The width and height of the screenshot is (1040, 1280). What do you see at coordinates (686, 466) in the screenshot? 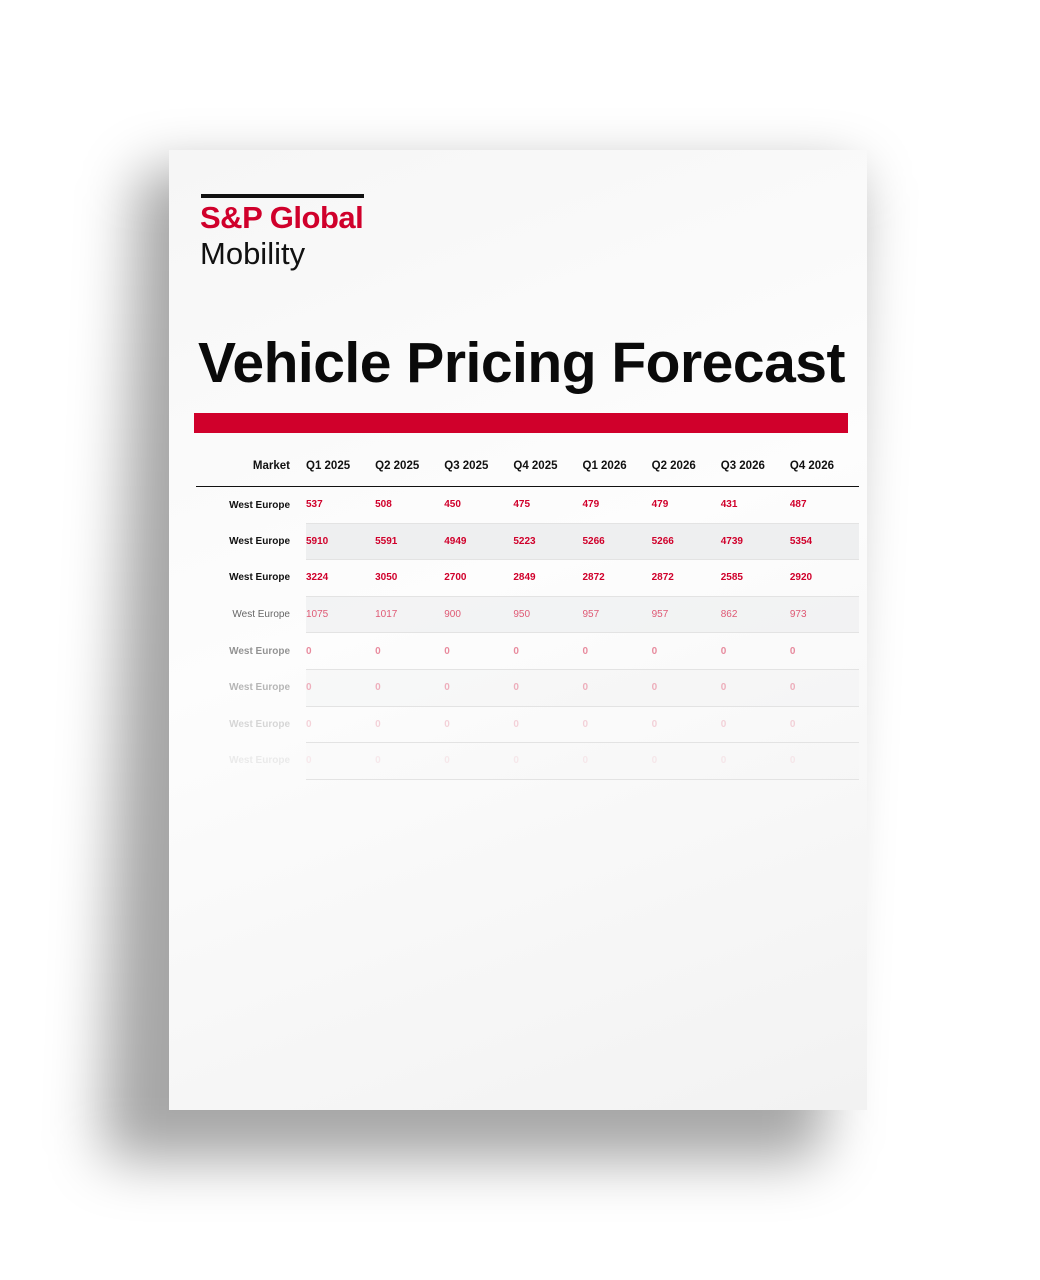
I see `column-header-quarter: Q2 2026` at bounding box center [686, 466].